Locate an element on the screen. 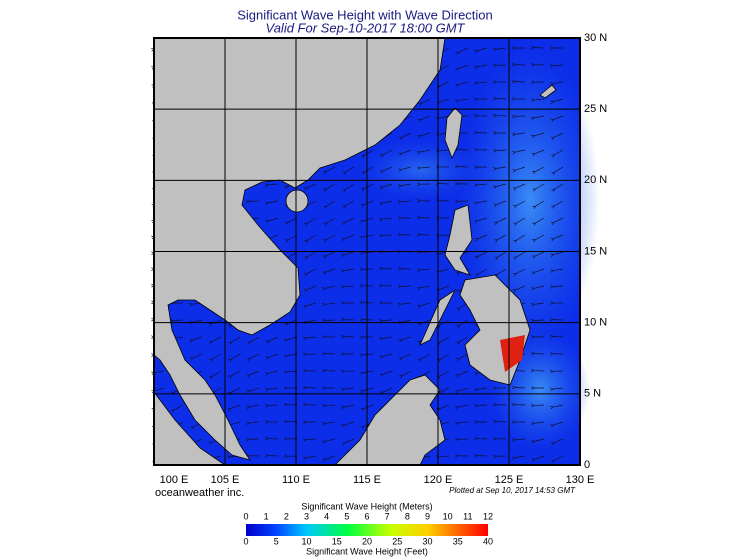  meter-label: 9 is located at coordinates (427, 516).